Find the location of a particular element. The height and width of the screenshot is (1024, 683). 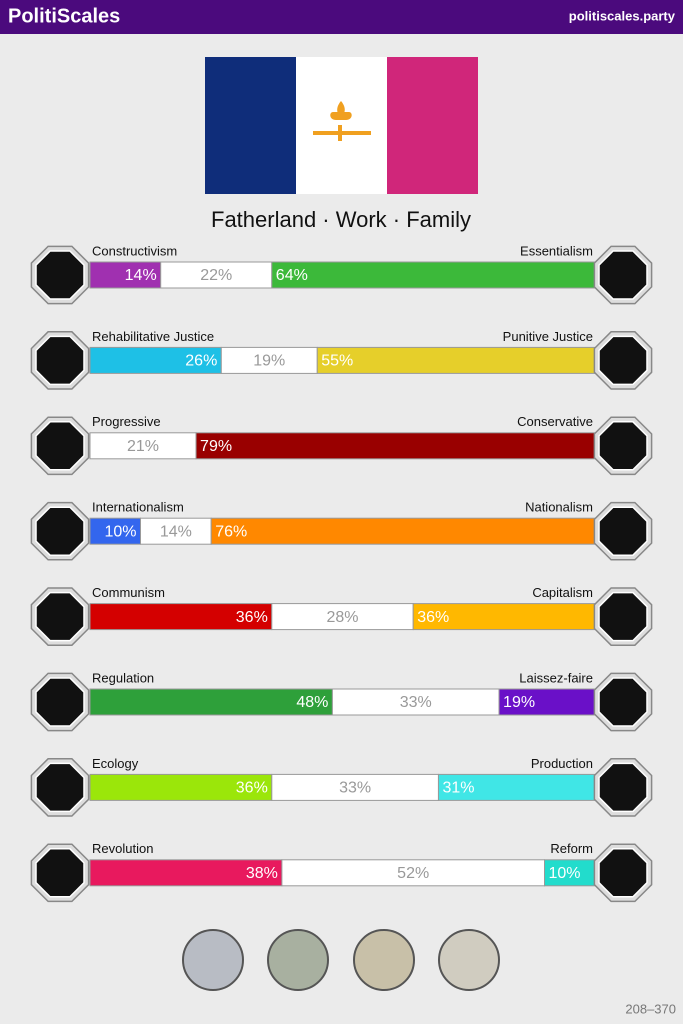

value-label: 52% is located at coordinates (413, 873).